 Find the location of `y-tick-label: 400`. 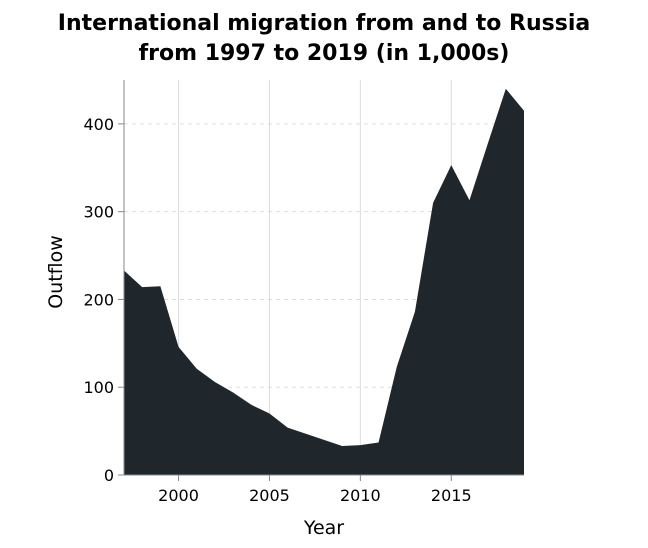

y-tick-label: 400 is located at coordinates (98, 124).